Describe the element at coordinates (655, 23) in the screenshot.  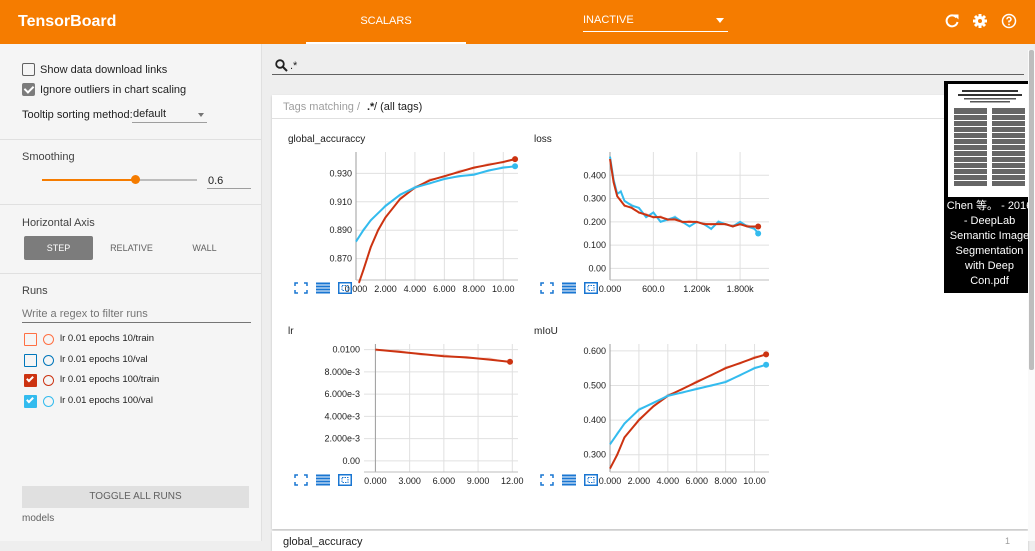
I see `mode-dropdown: INACTIVE` at that location.